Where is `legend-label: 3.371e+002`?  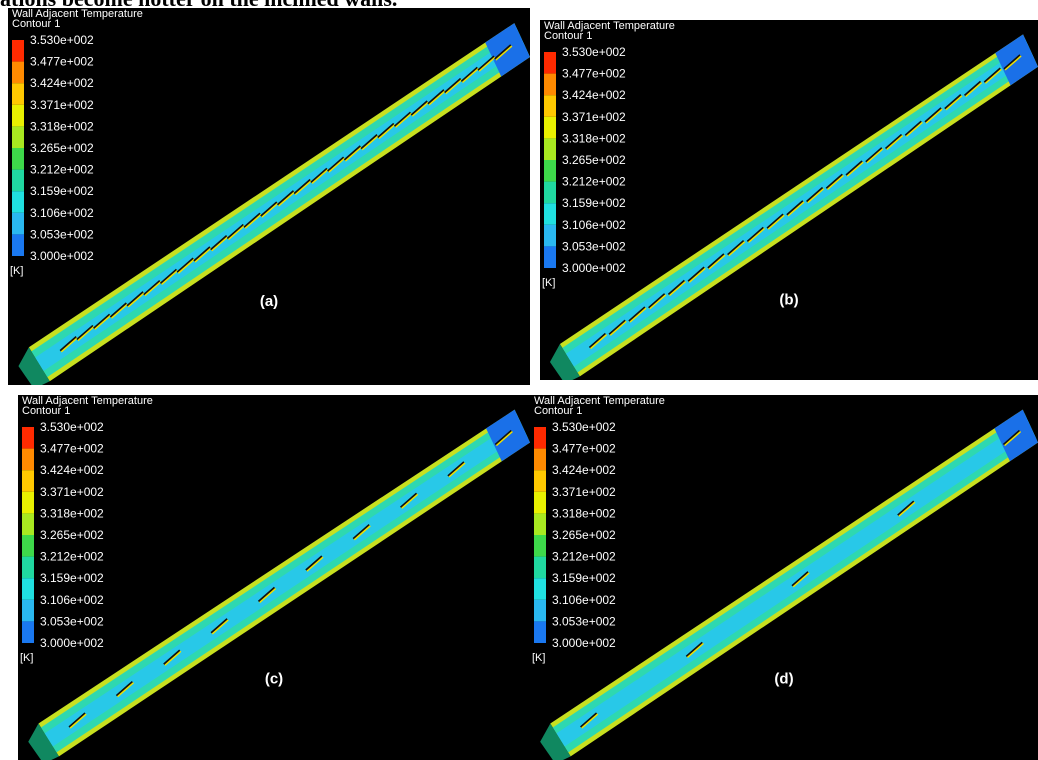 legend-label: 3.371e+002 is located at coordinates (62, 105).